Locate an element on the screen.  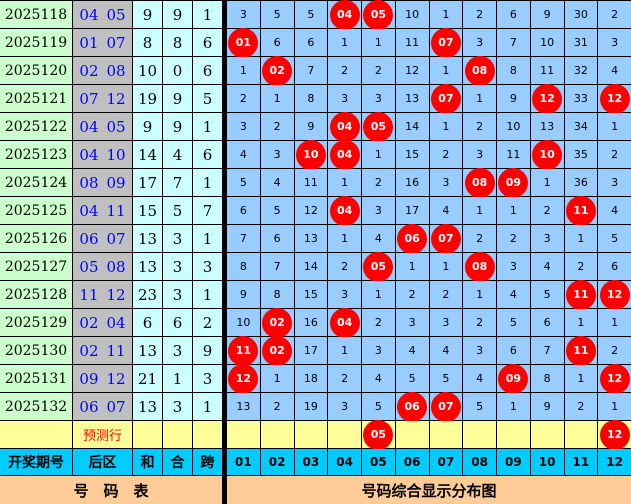
back-numbers-cell: 05 08 is located at coordinates (102, 266).